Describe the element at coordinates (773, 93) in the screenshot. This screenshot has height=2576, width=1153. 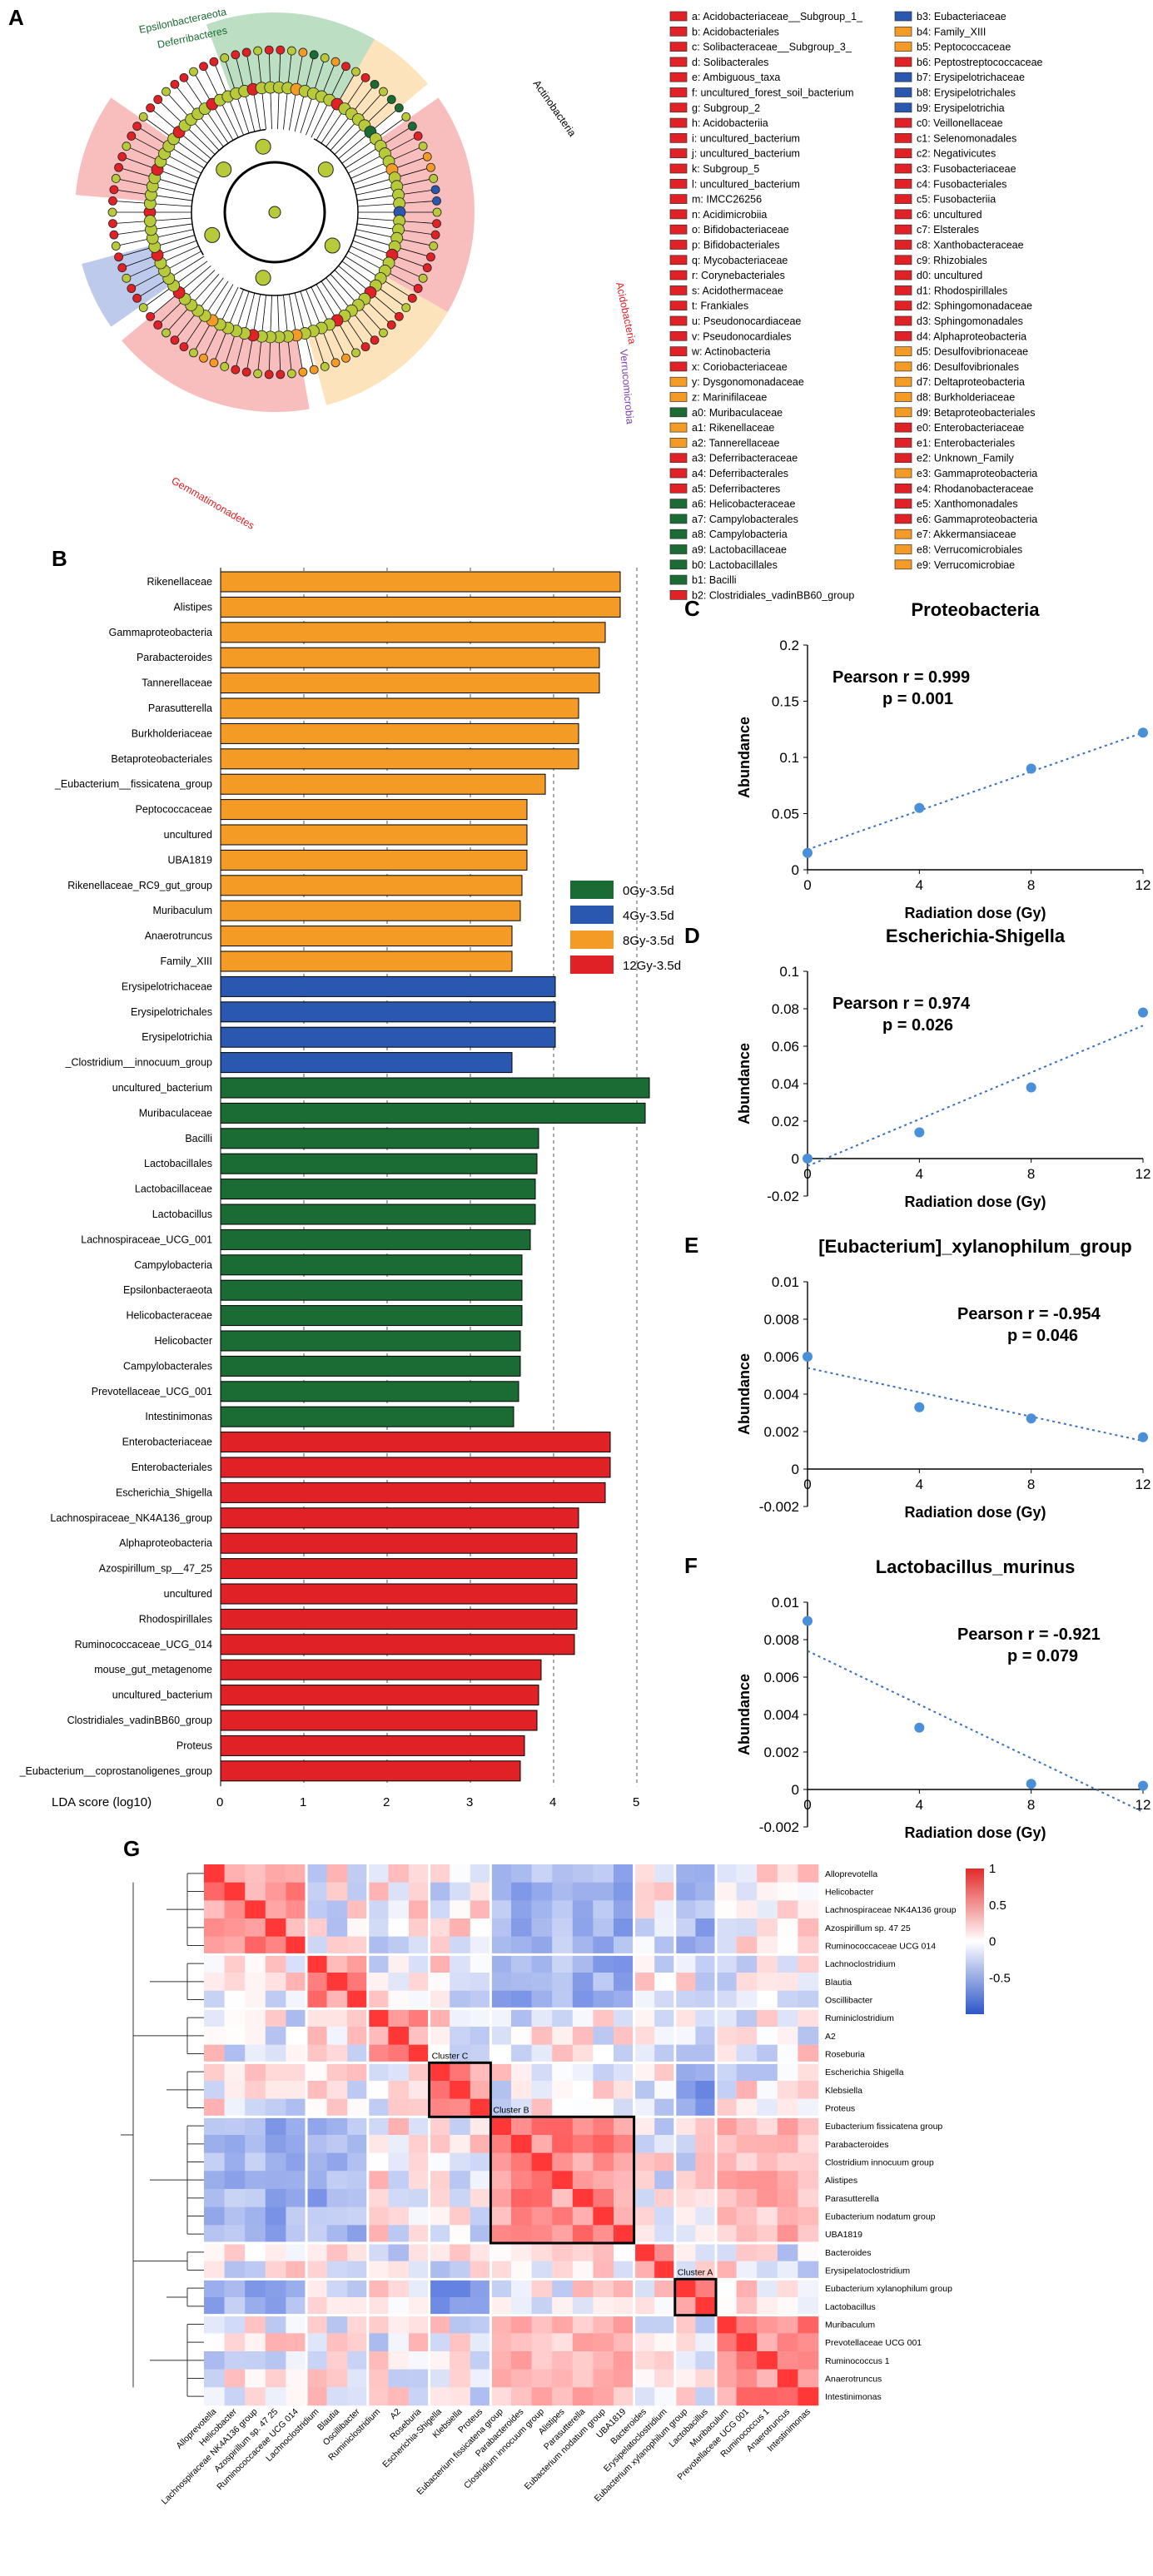
I see `legend-entry: f: uncultured_forest_soil_bacterium` at that location.